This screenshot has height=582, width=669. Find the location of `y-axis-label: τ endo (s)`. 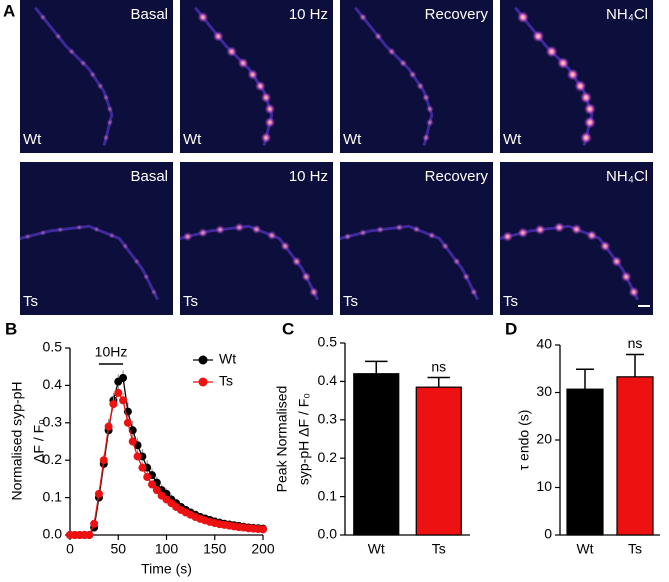

y-axis-label: τ endo (s) is located at coordinates (524, 440).